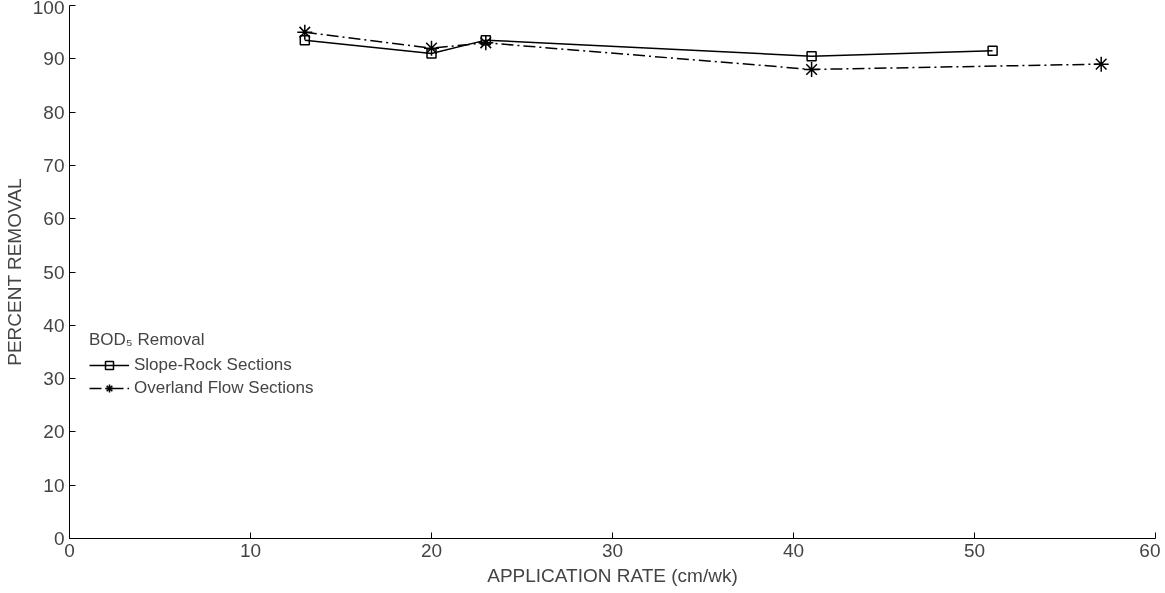  What do you see at coordinates (974, 550) in the screenshot?
I see `x-tick-label: 50` at bounding box center [974, 550].